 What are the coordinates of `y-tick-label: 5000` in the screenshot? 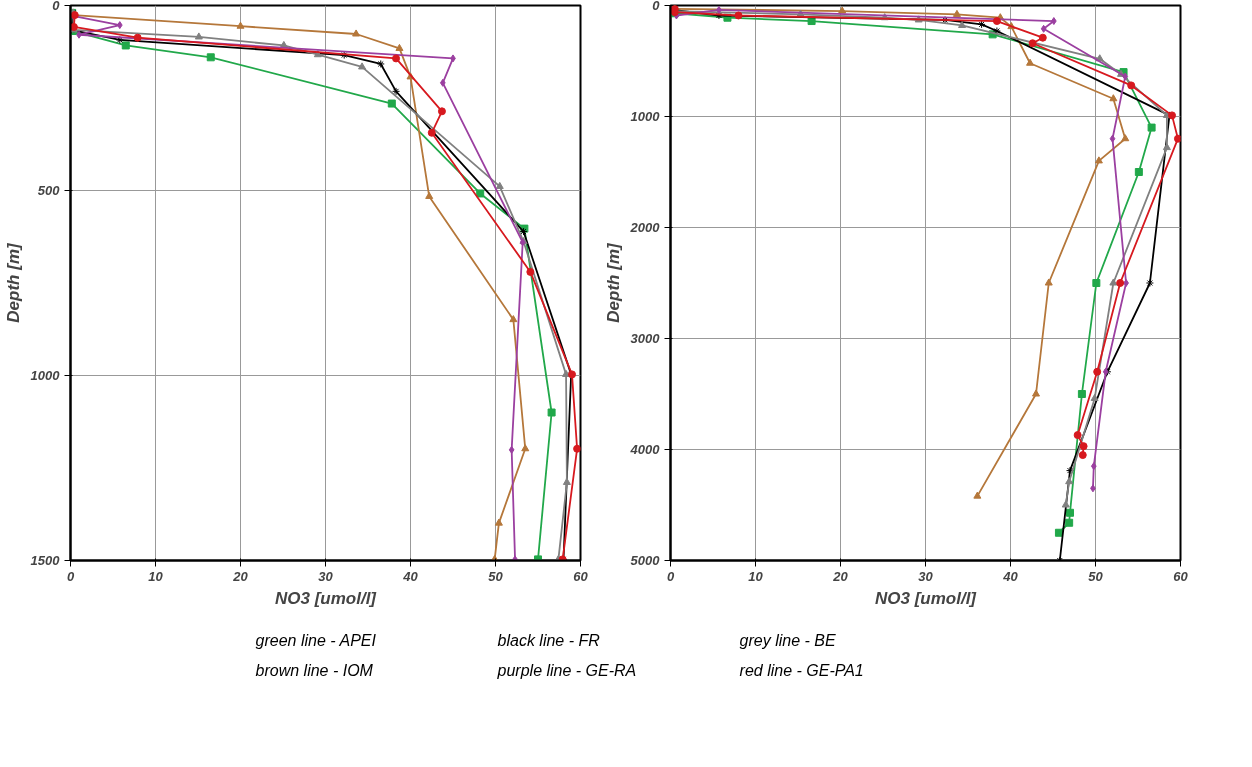 It's located at (645, 560).